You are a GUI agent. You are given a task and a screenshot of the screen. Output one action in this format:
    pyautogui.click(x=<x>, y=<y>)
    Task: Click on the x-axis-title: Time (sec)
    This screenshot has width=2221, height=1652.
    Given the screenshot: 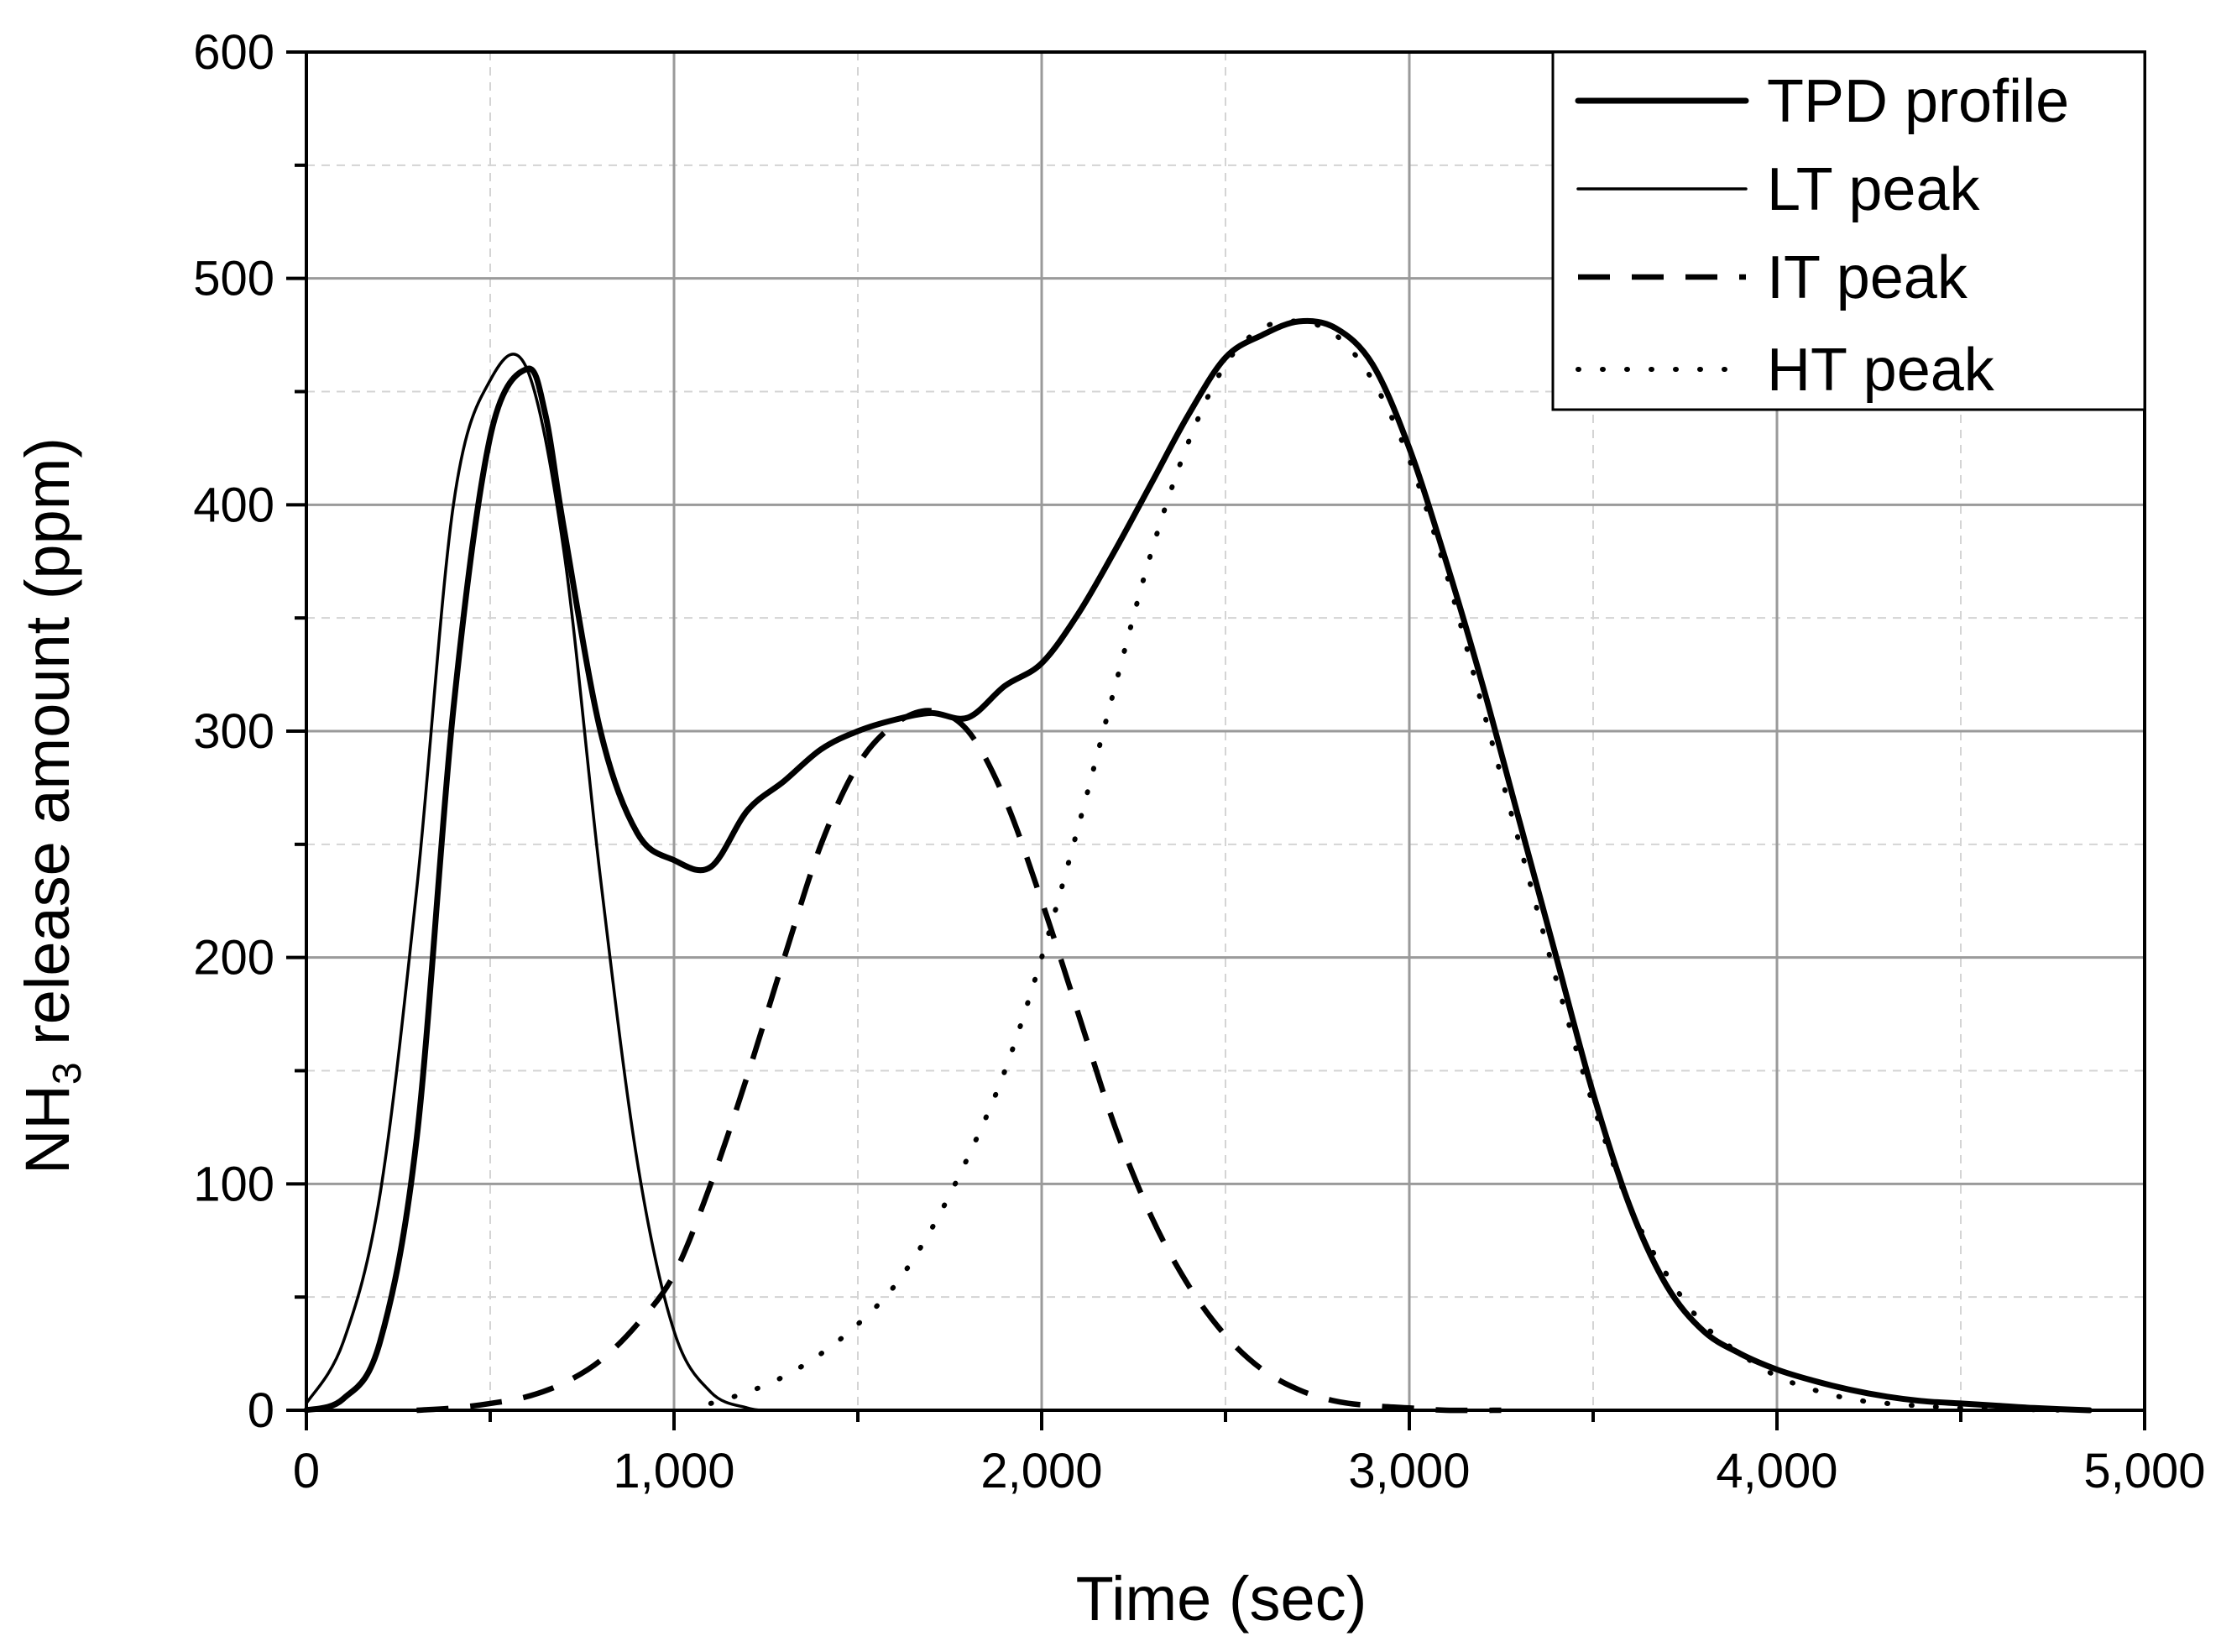 What is the action you would take?
    pyautogui.click(x=1221, y=1599)
    